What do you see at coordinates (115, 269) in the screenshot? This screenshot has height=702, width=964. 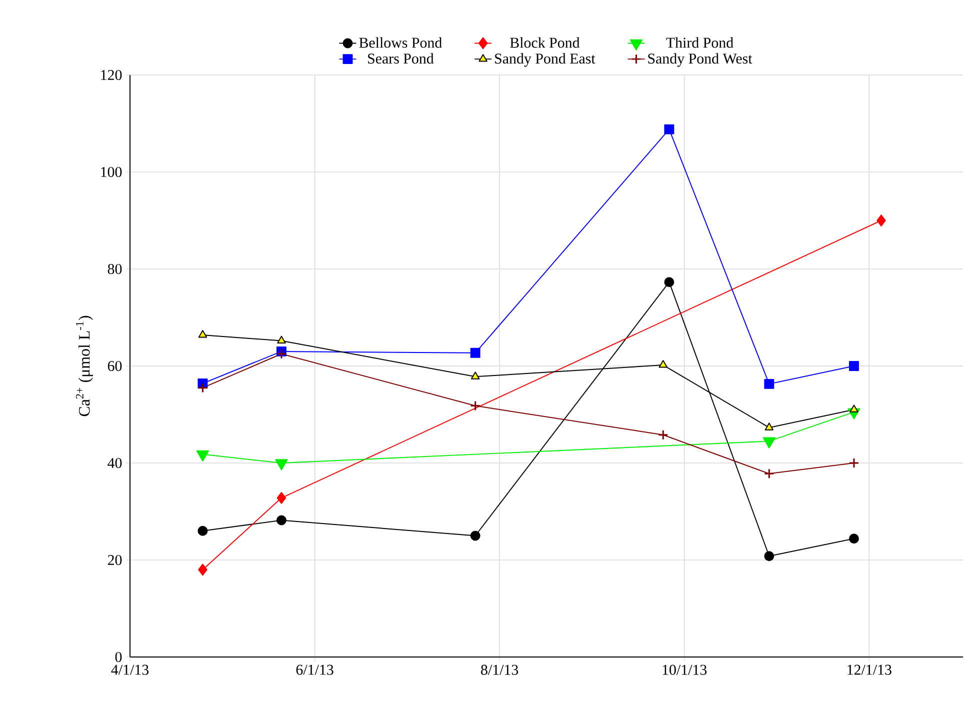 I see `y-tick-label: 80` at bounding box center [115, 269].